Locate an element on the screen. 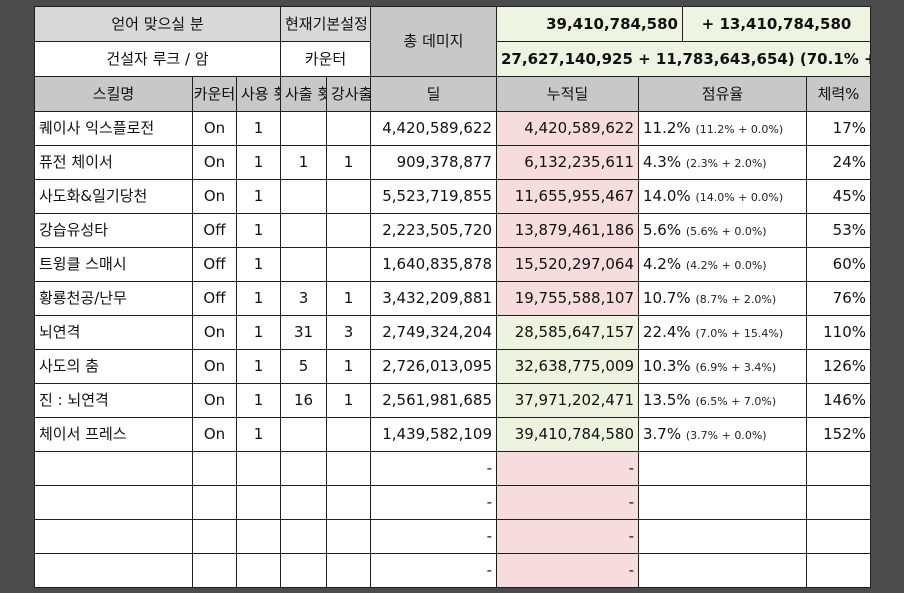 Image resolution: width=904 pixels, height=593 pixels. hp-cell: 24% is located at coordinates (838, 162).